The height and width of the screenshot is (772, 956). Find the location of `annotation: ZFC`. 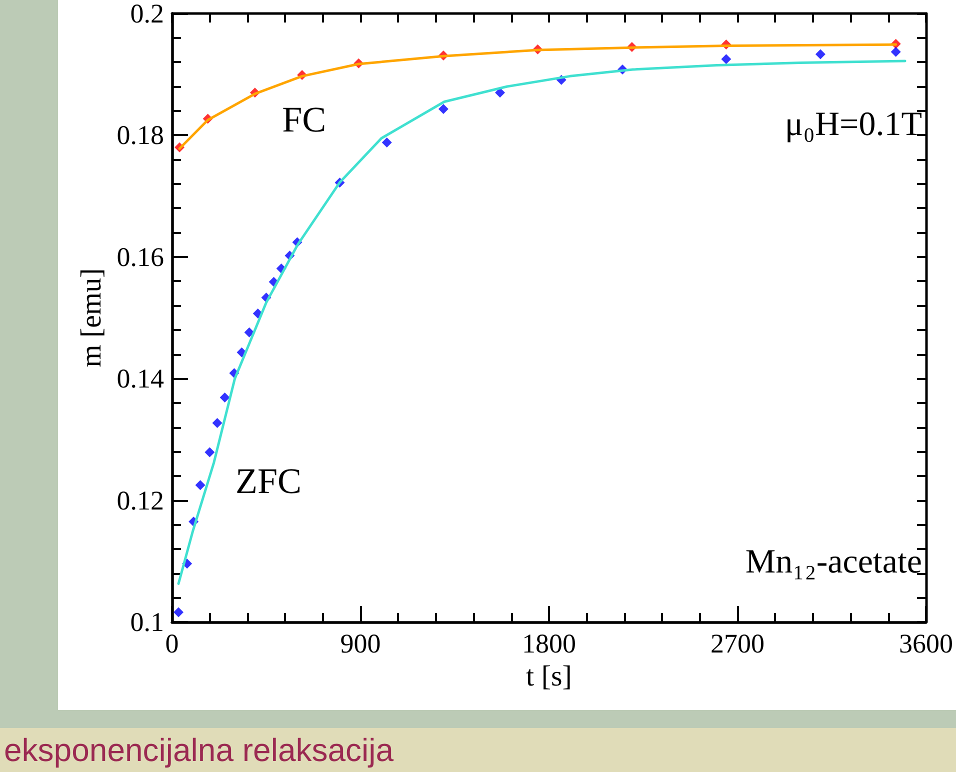

annotation: ZFC is located at coordinates (269, 481).